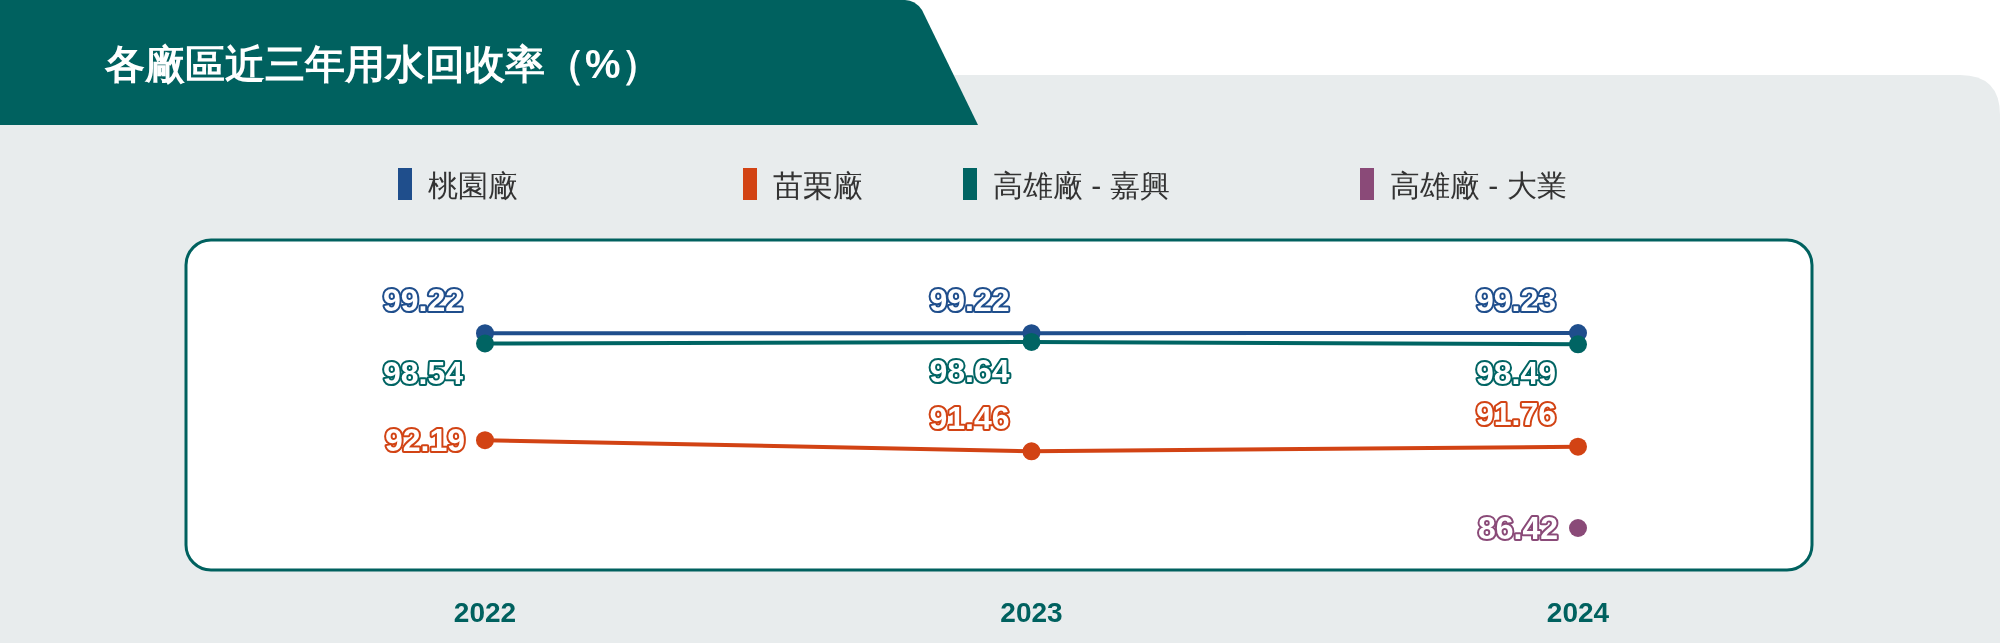  I want to click on legend-item: 桃園廠, so click(458, 185).